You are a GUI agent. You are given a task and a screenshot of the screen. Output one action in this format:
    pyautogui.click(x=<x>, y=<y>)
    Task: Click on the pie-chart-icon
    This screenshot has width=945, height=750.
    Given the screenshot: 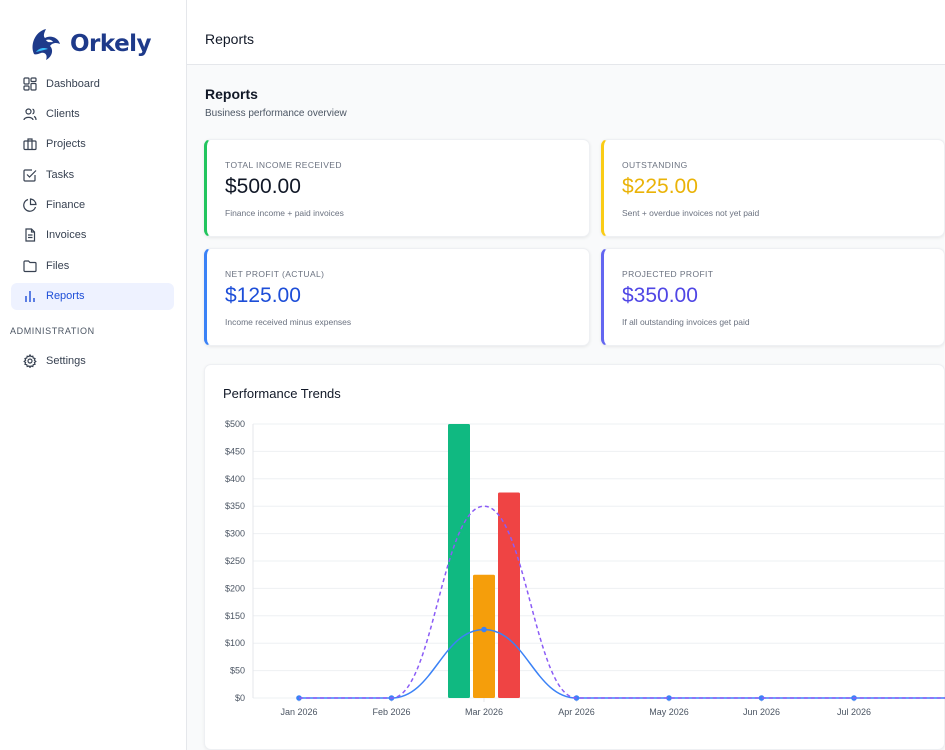 What is the action you would take?
    pyautogui.click(x=29, y=205)
    